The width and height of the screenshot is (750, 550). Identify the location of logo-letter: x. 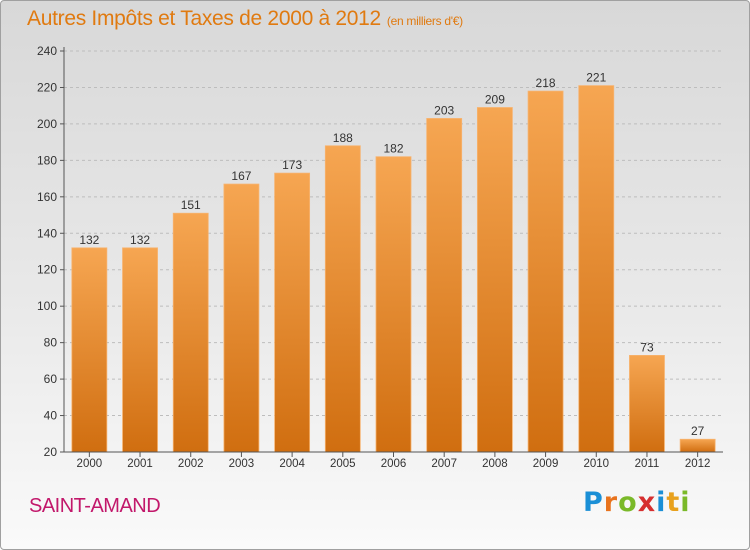
(647, 502).